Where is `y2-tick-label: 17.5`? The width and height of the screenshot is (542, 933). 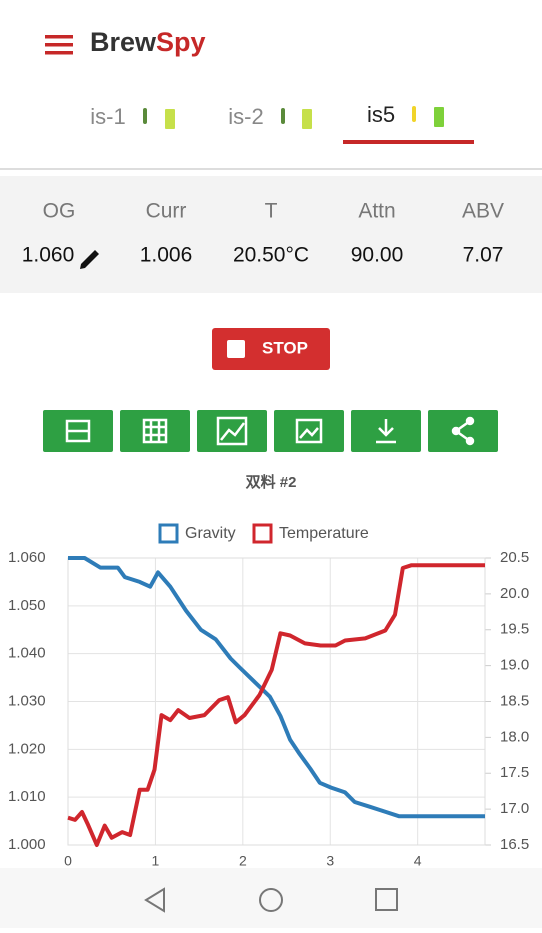 y2-tick-label: 17.5 is located at coordinates (514, 772).